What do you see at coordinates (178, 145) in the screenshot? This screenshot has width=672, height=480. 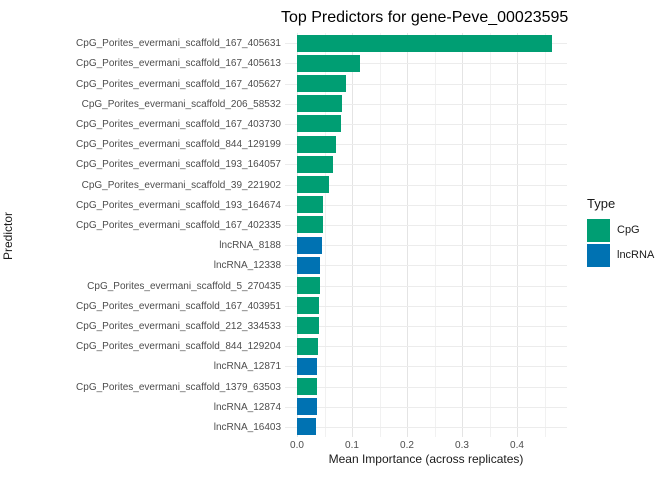 I see `y-tick-label: CpG_Porites_evermani_scaffold_844_129199` at bounding box center [178, 145].